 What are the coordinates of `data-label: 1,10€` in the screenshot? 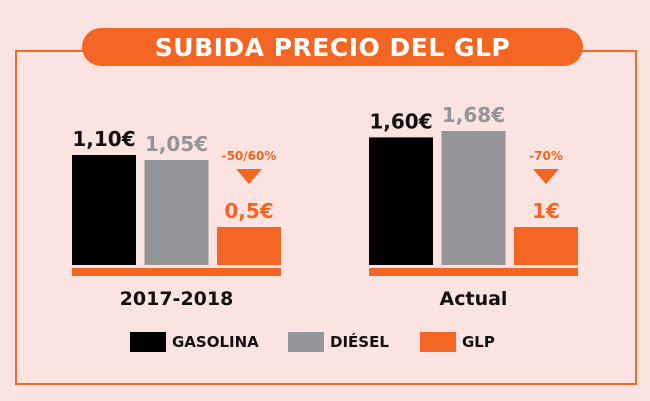 It's located at (103, 139).